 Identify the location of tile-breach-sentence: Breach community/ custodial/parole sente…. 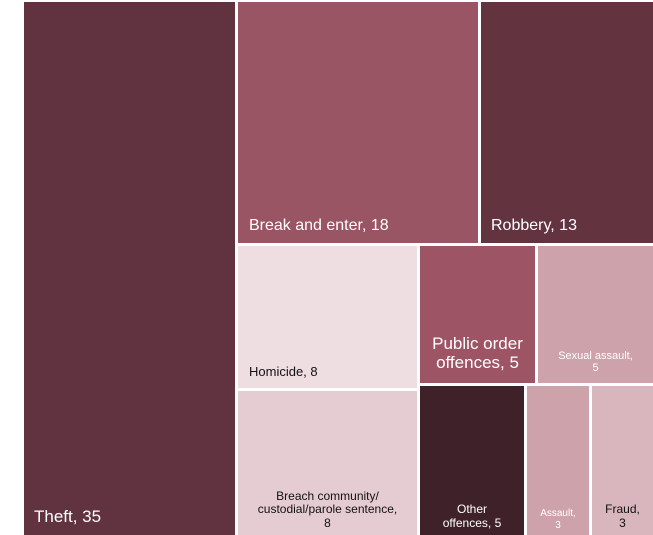
(327, 463).